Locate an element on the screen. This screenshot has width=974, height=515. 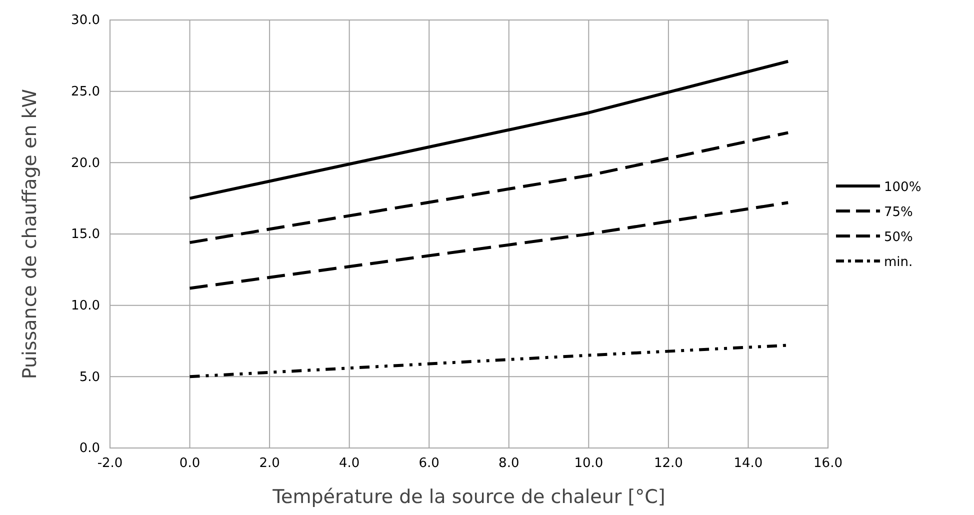
x-tick-label: 16.0 is located at coordinates (828, 464).